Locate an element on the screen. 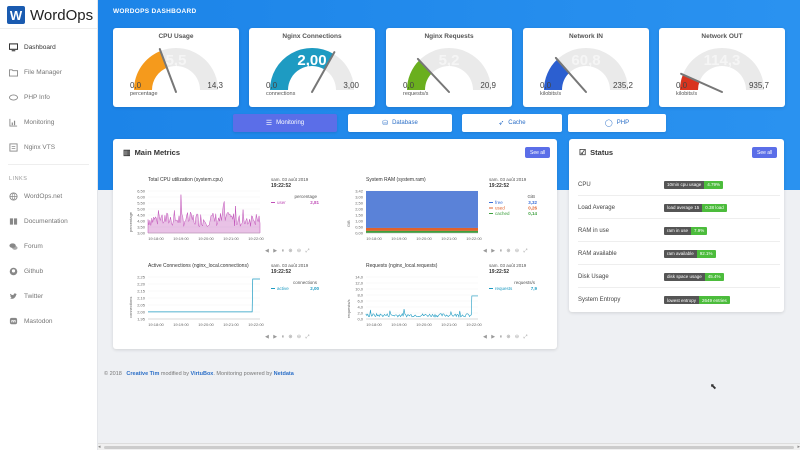 The width and height of the screenshot is (800, 450). sidebar-item-monitoring: Monitoring is located at coordinates (48, 122).